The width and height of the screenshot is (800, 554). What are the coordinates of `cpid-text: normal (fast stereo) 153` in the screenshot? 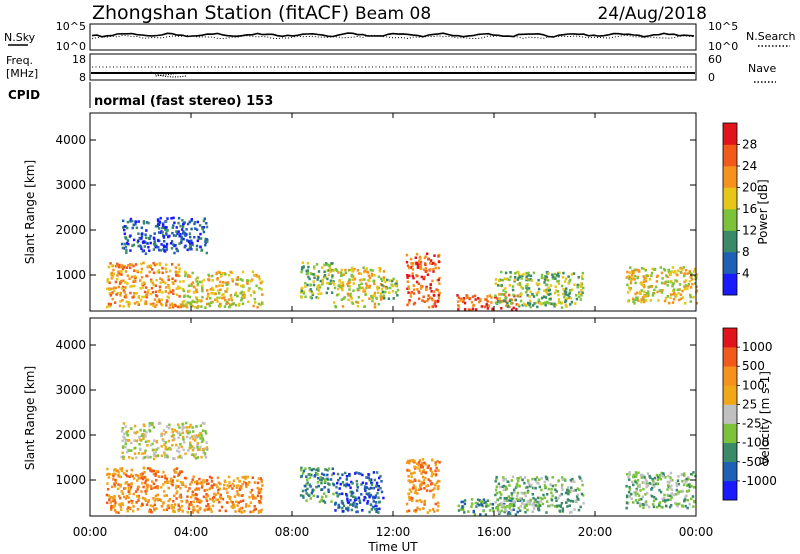 It's located at (183, 101).